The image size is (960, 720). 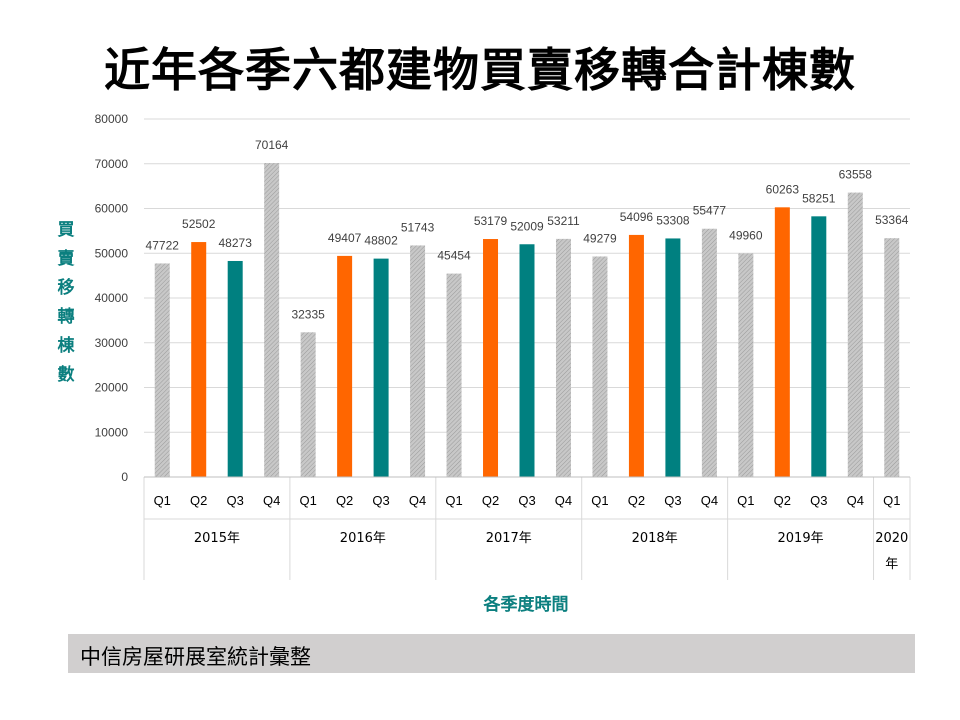 What do you see at coordinates (162, 370) in the screenshot?
I see `bar-2015年-Q1` at bounding box center [162, 370].